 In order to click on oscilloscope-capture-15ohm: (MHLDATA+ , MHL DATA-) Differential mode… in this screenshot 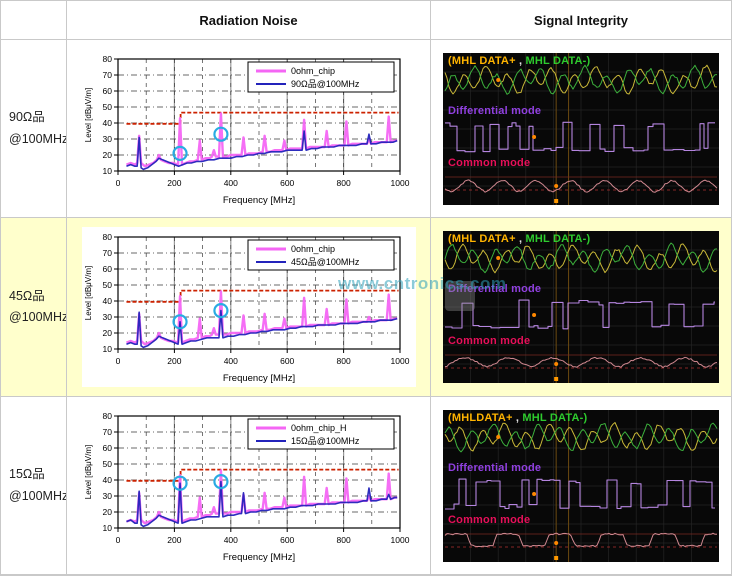, I will do `click(581, 485)`.